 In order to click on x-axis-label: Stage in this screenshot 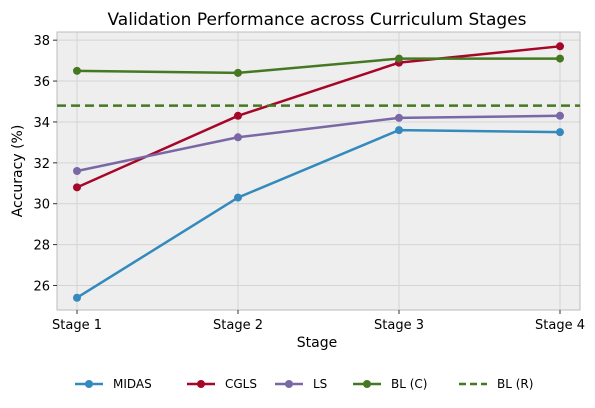, I will do `click(317, 343)`.